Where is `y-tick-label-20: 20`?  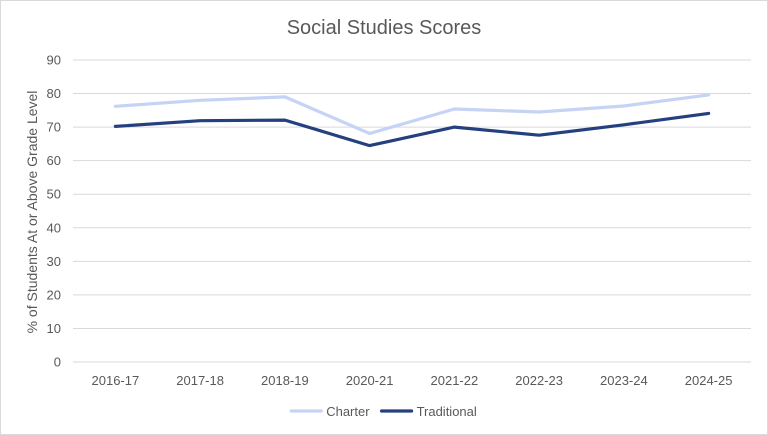 y-tick-label-20: 20 is located at coordinates (54, 294).